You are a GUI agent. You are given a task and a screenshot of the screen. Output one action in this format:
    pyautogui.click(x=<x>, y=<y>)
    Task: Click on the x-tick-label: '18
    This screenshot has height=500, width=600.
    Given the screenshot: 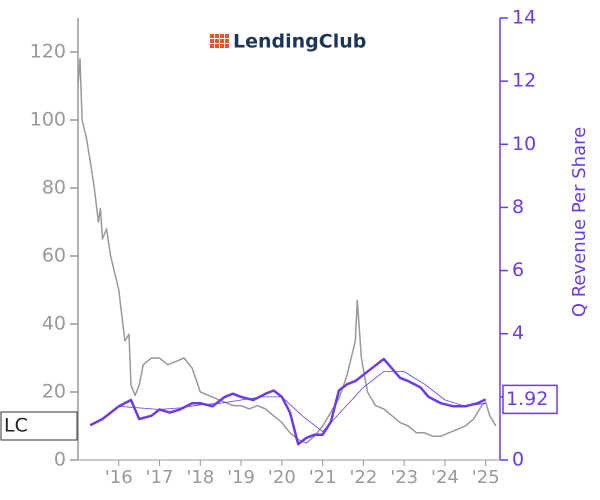 What is the action you would take?
    pyautogui.click(x=200, y=477)
    